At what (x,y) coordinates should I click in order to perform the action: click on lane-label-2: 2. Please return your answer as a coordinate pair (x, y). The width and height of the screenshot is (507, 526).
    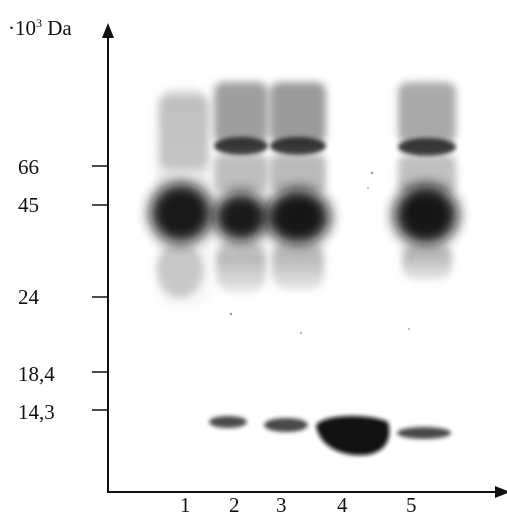
    Looking at the image, I should click on (234, 505).